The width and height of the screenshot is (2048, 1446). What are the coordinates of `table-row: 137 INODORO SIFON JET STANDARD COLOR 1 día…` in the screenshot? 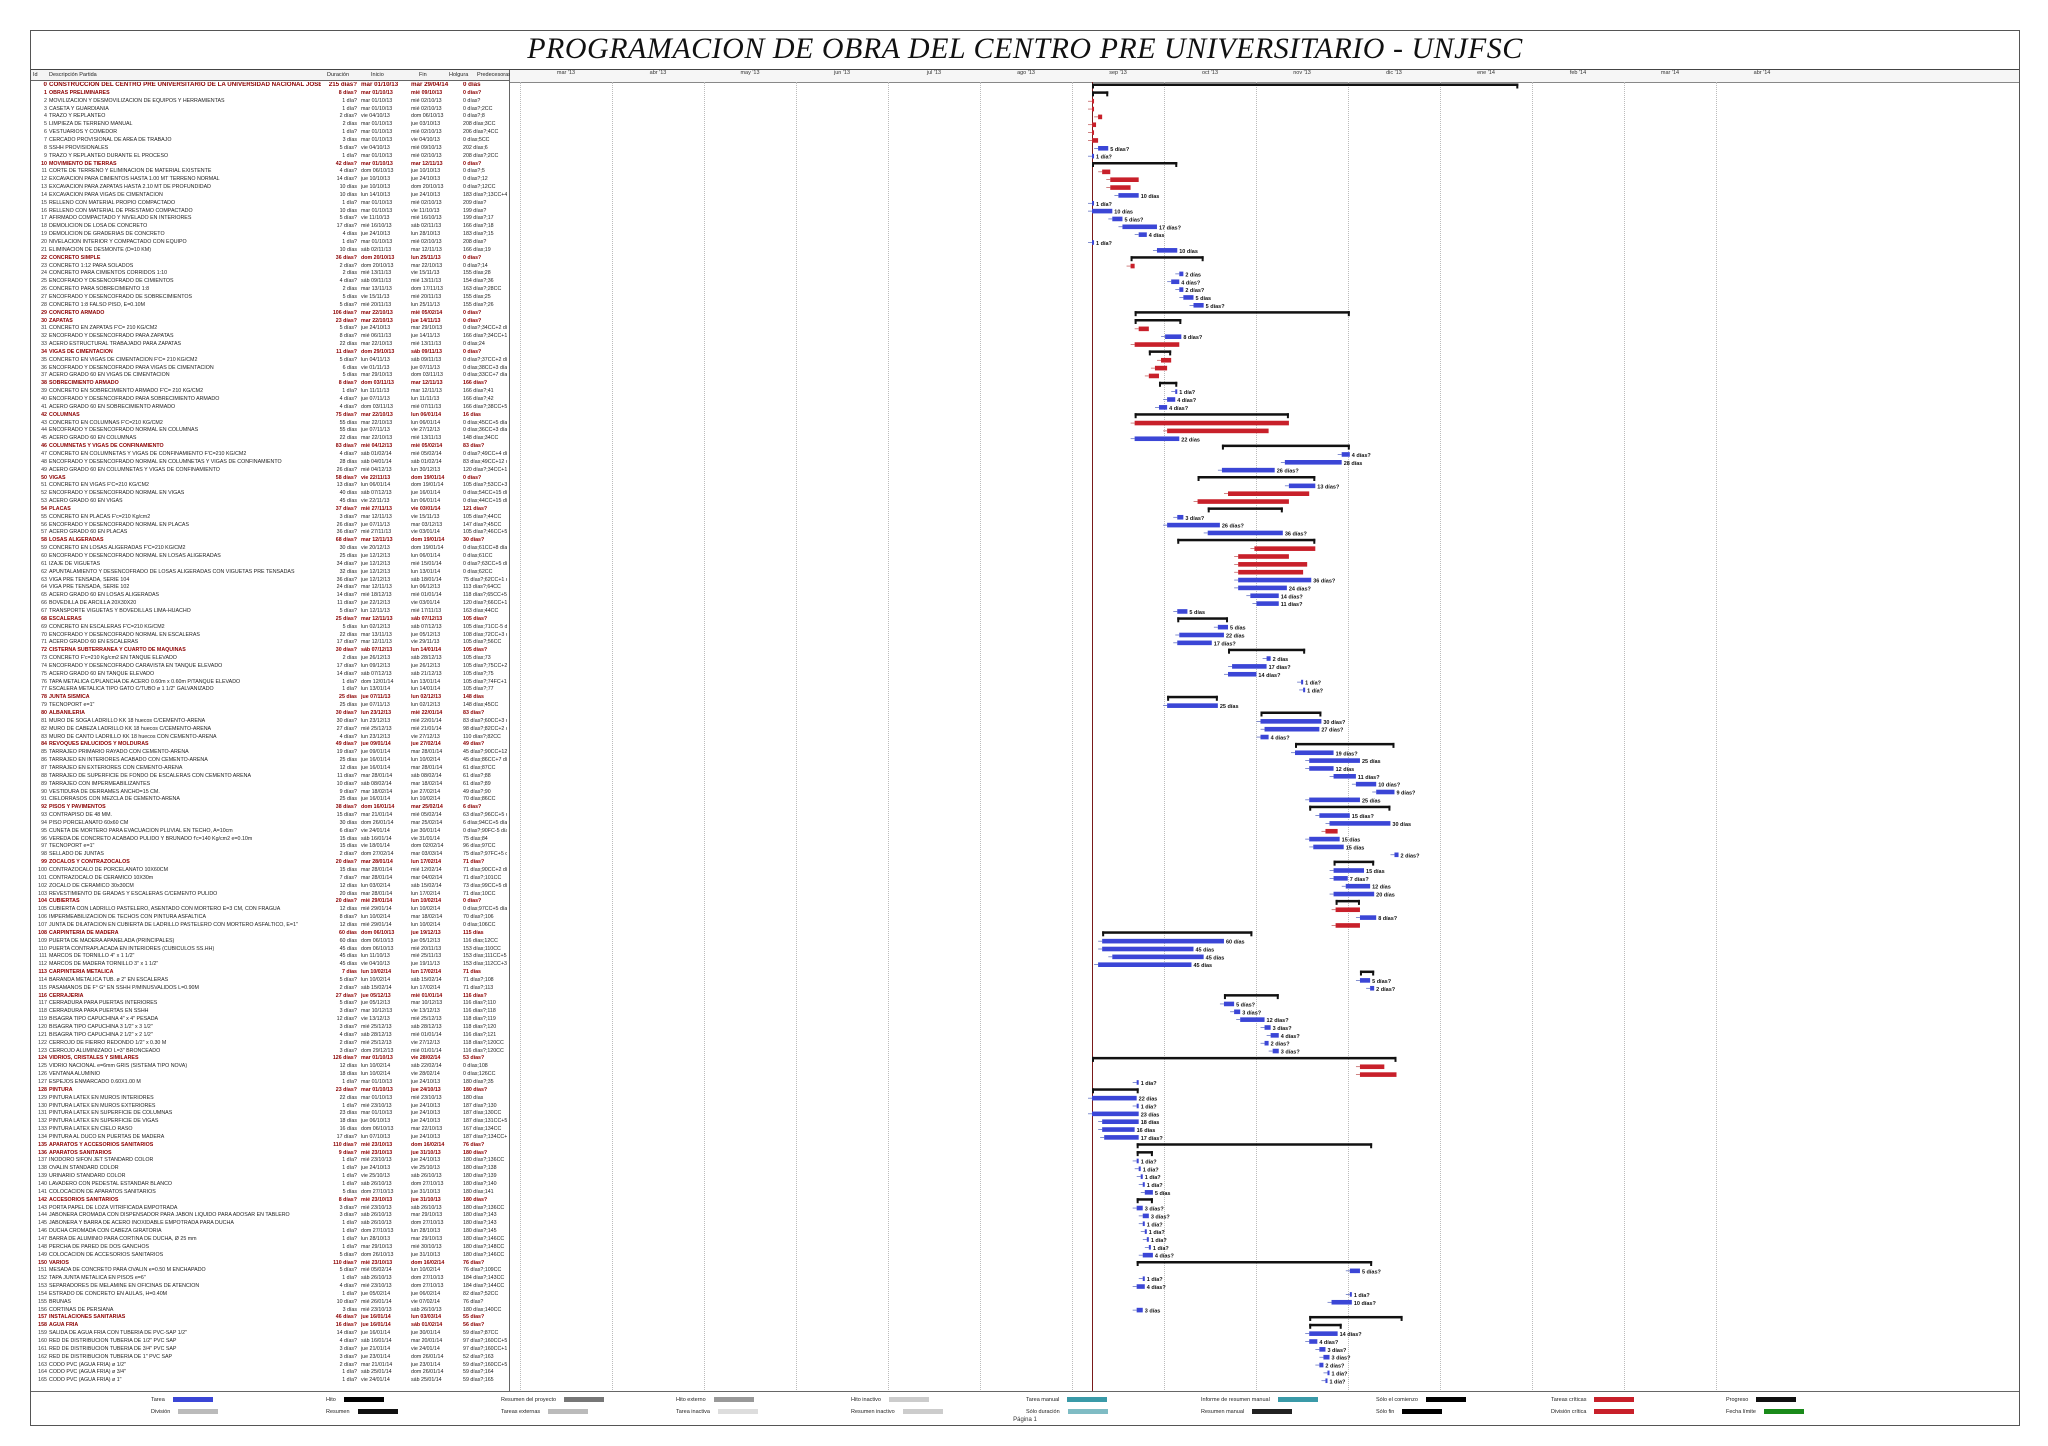 It's located at (270, 1160).